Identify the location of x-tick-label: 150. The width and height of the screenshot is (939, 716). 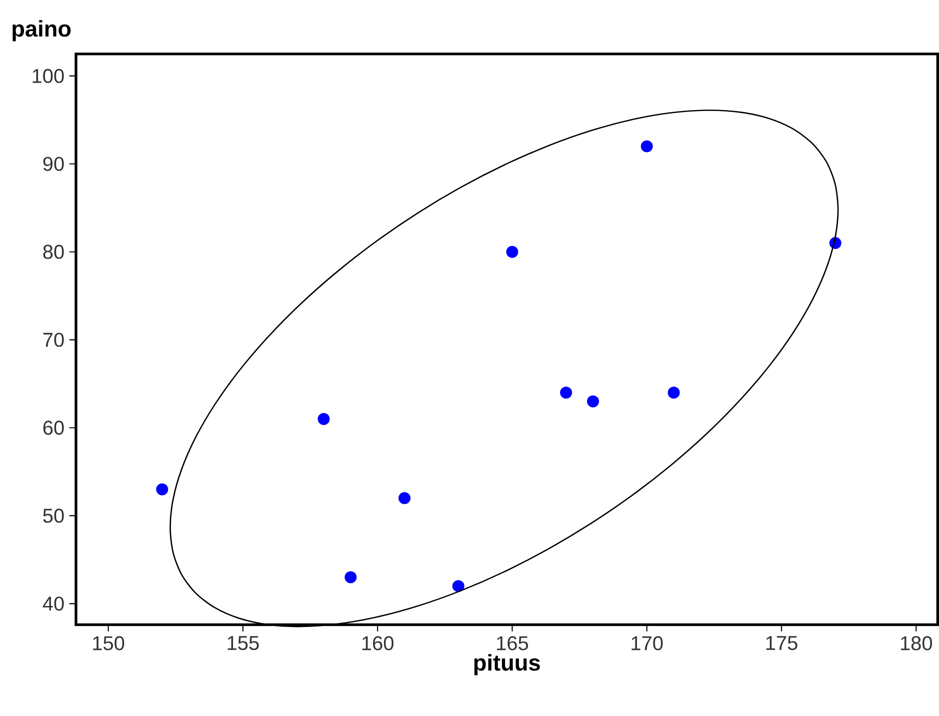
(108, 643).